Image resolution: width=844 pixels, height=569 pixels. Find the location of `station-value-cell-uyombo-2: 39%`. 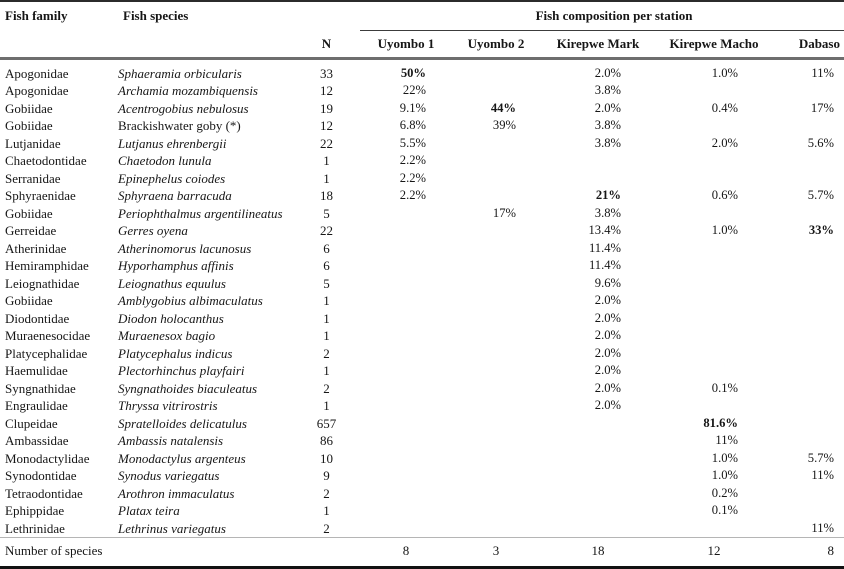

station-value-cell-uyombo-2: 39% is located at coordinates (496, 126).